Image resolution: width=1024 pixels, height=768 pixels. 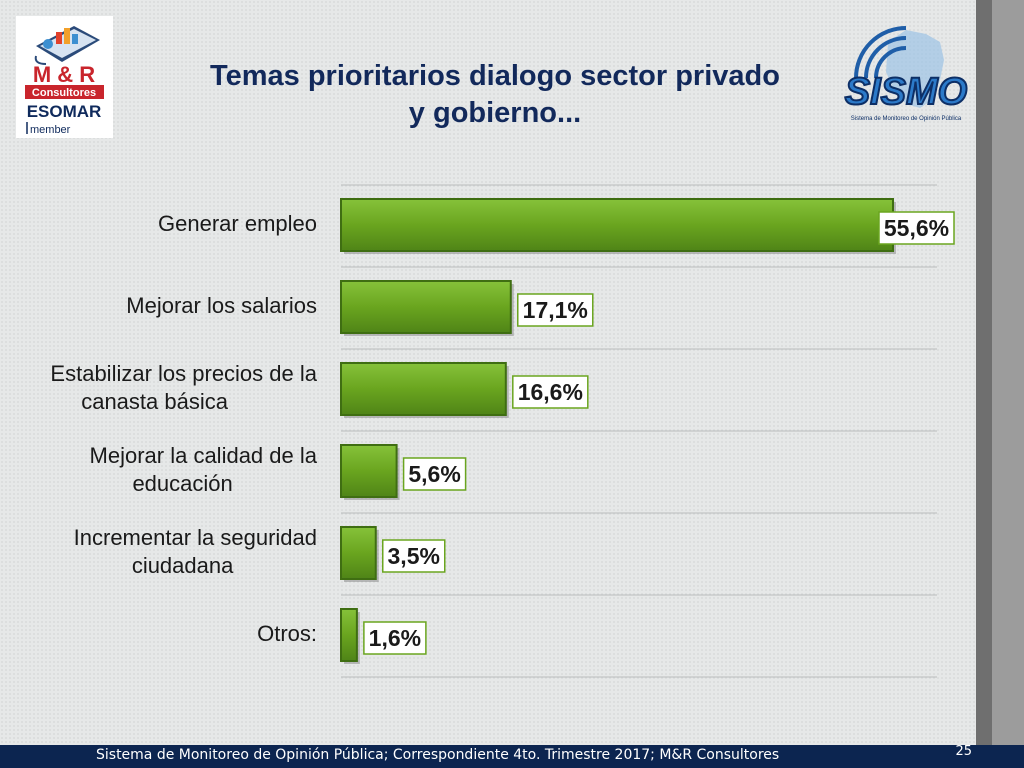 I want to click on sismo-logo-text: SISMO, so click(x=906, y=92).